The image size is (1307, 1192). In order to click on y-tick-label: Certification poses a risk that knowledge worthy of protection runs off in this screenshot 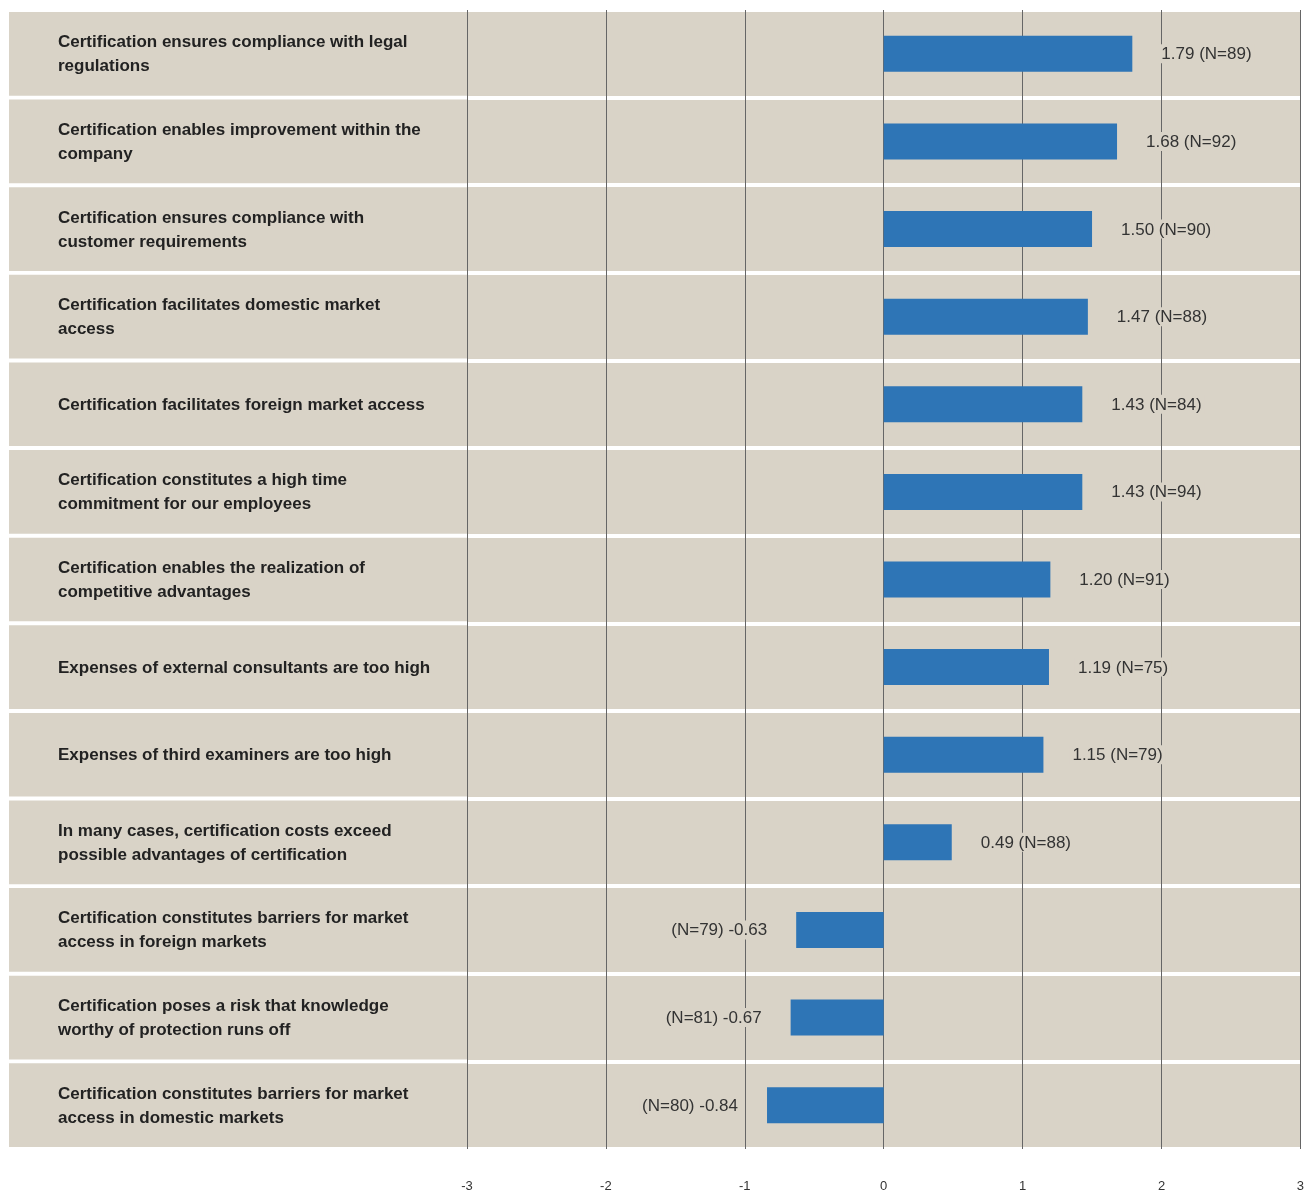, I will do `click(225, 1018)`.